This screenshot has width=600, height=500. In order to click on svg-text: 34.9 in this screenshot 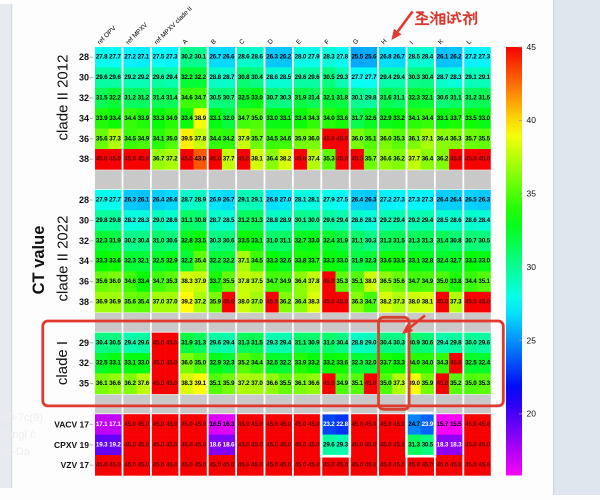, I will do `click(144, 138)`.